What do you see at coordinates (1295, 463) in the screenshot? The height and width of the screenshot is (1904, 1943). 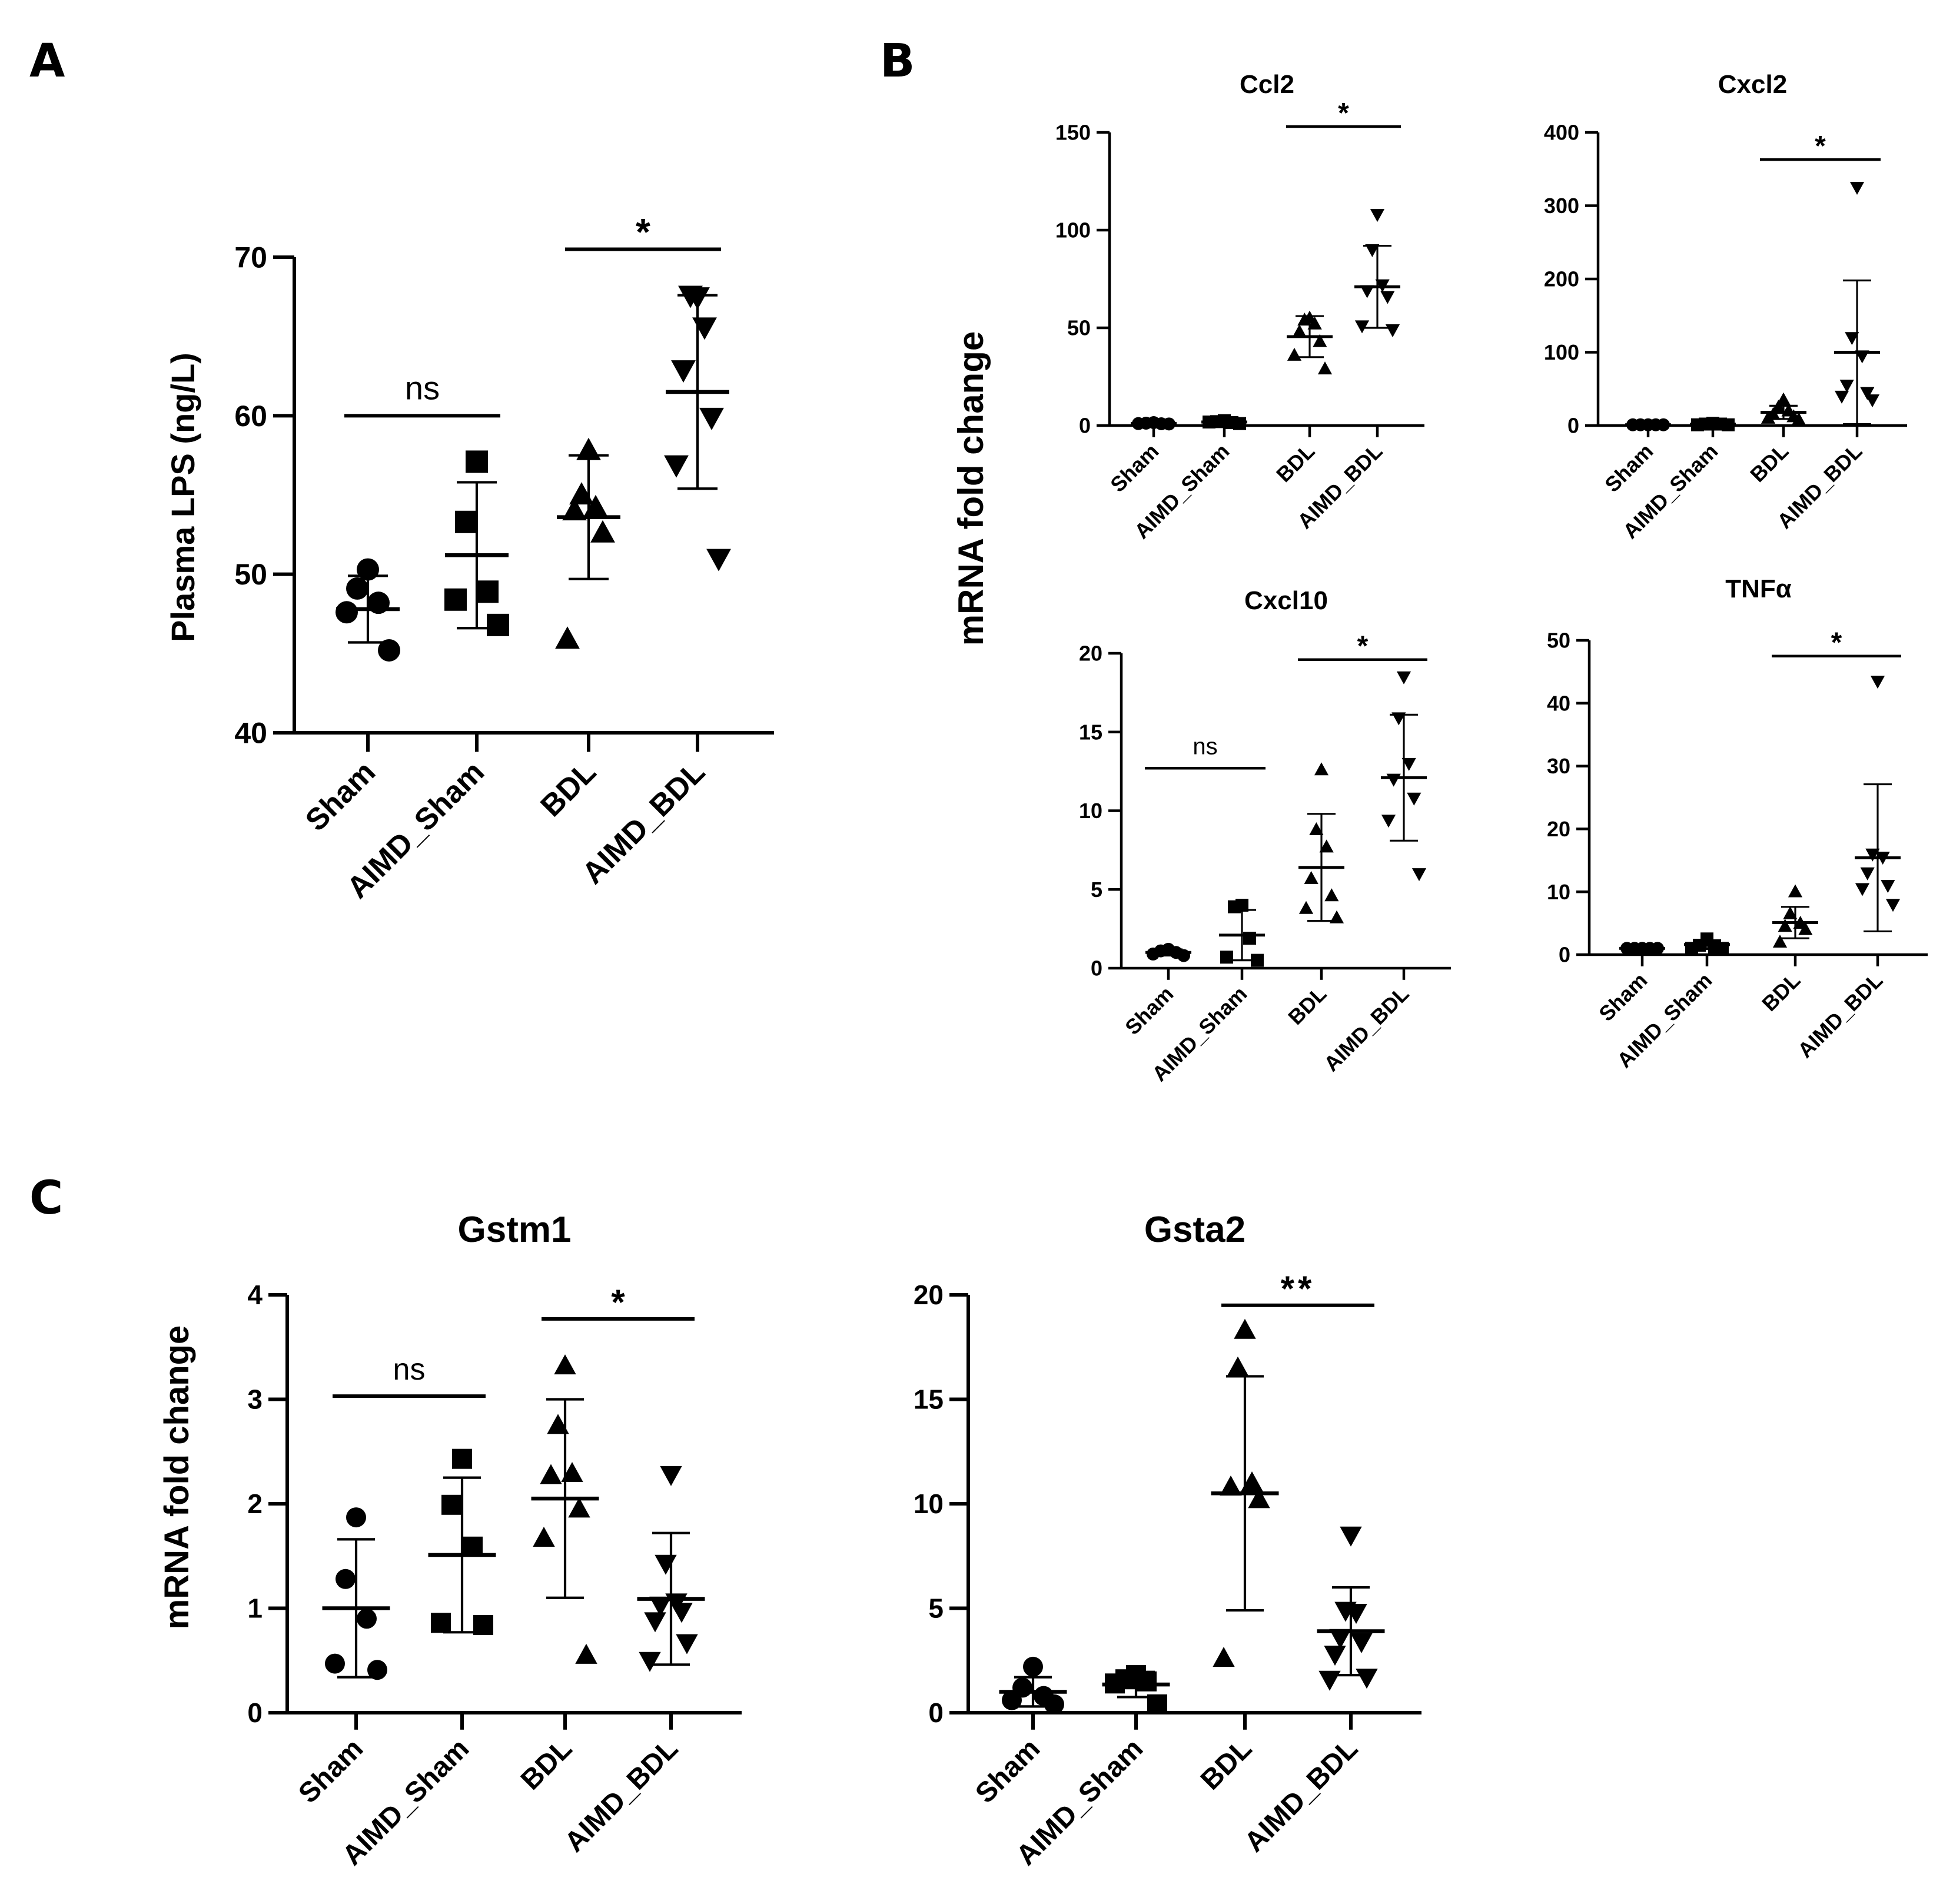 I see `b-ccl2-category-label: BDL` at bounding box center [1295, 463].